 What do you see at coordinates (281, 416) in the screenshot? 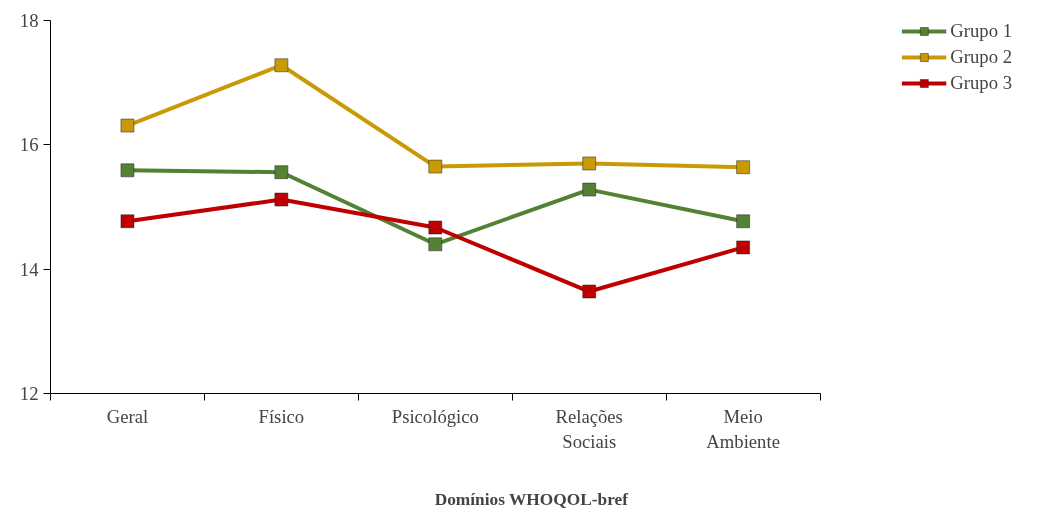
I see `x-tick-label: Físico` at bounding box center [281, 416].